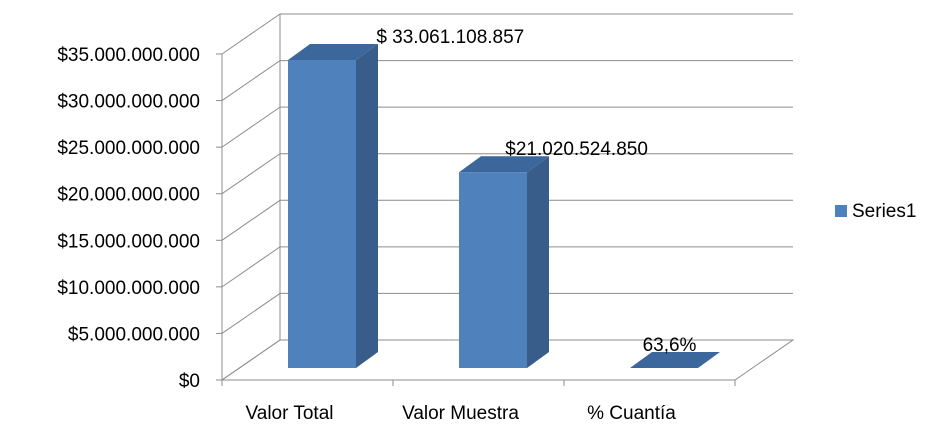 The height and width of the screenshot is (427, 948). Describe the element at coordinates (631, 413) in the screenshot. I see `x-tick-label: % Cuantía` at that location.